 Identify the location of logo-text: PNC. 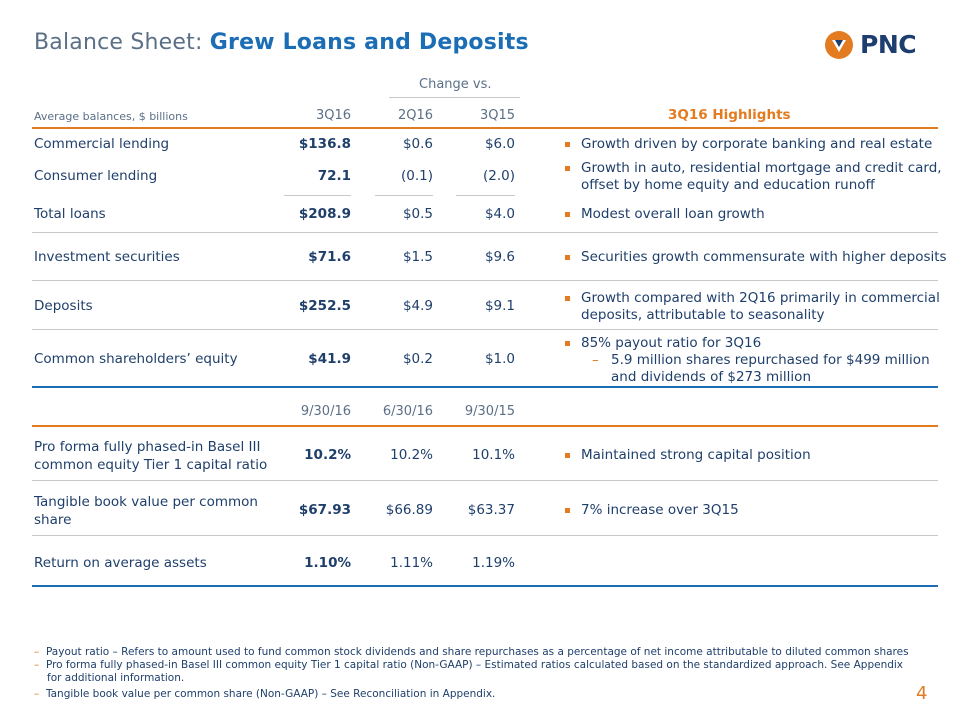
(888, 44).